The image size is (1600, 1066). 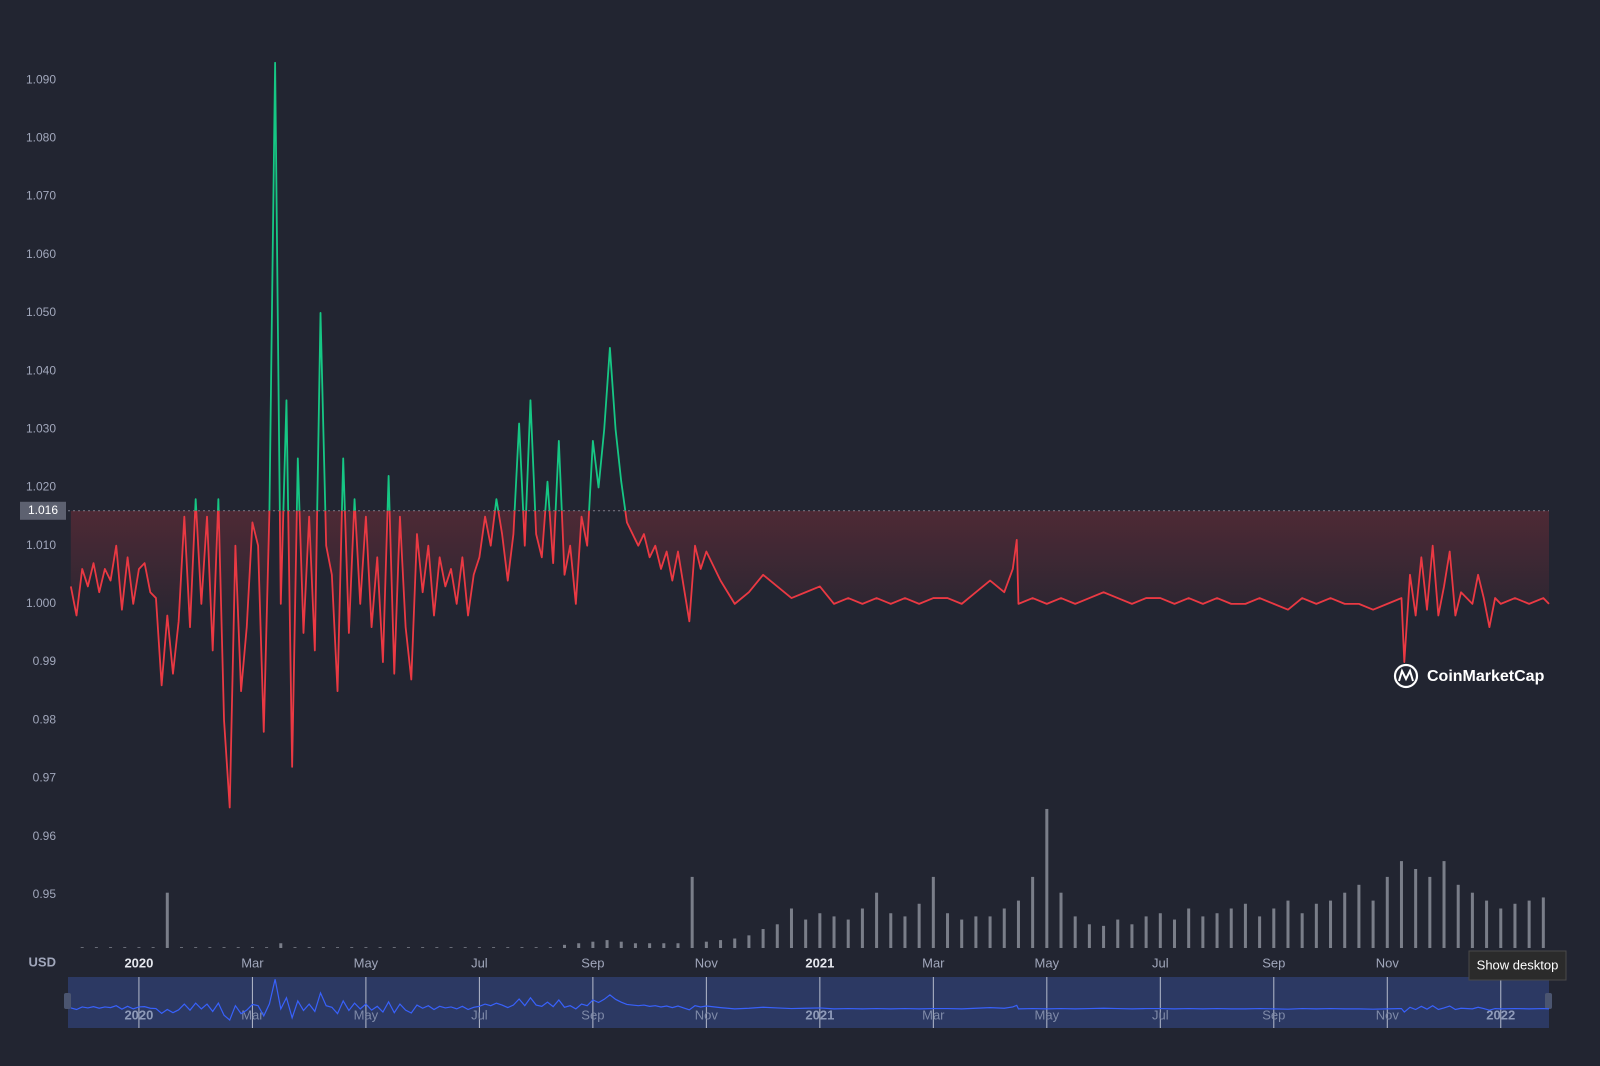 I want to click on navigator-tick-label: Nov, so click(x=707, y=1014).